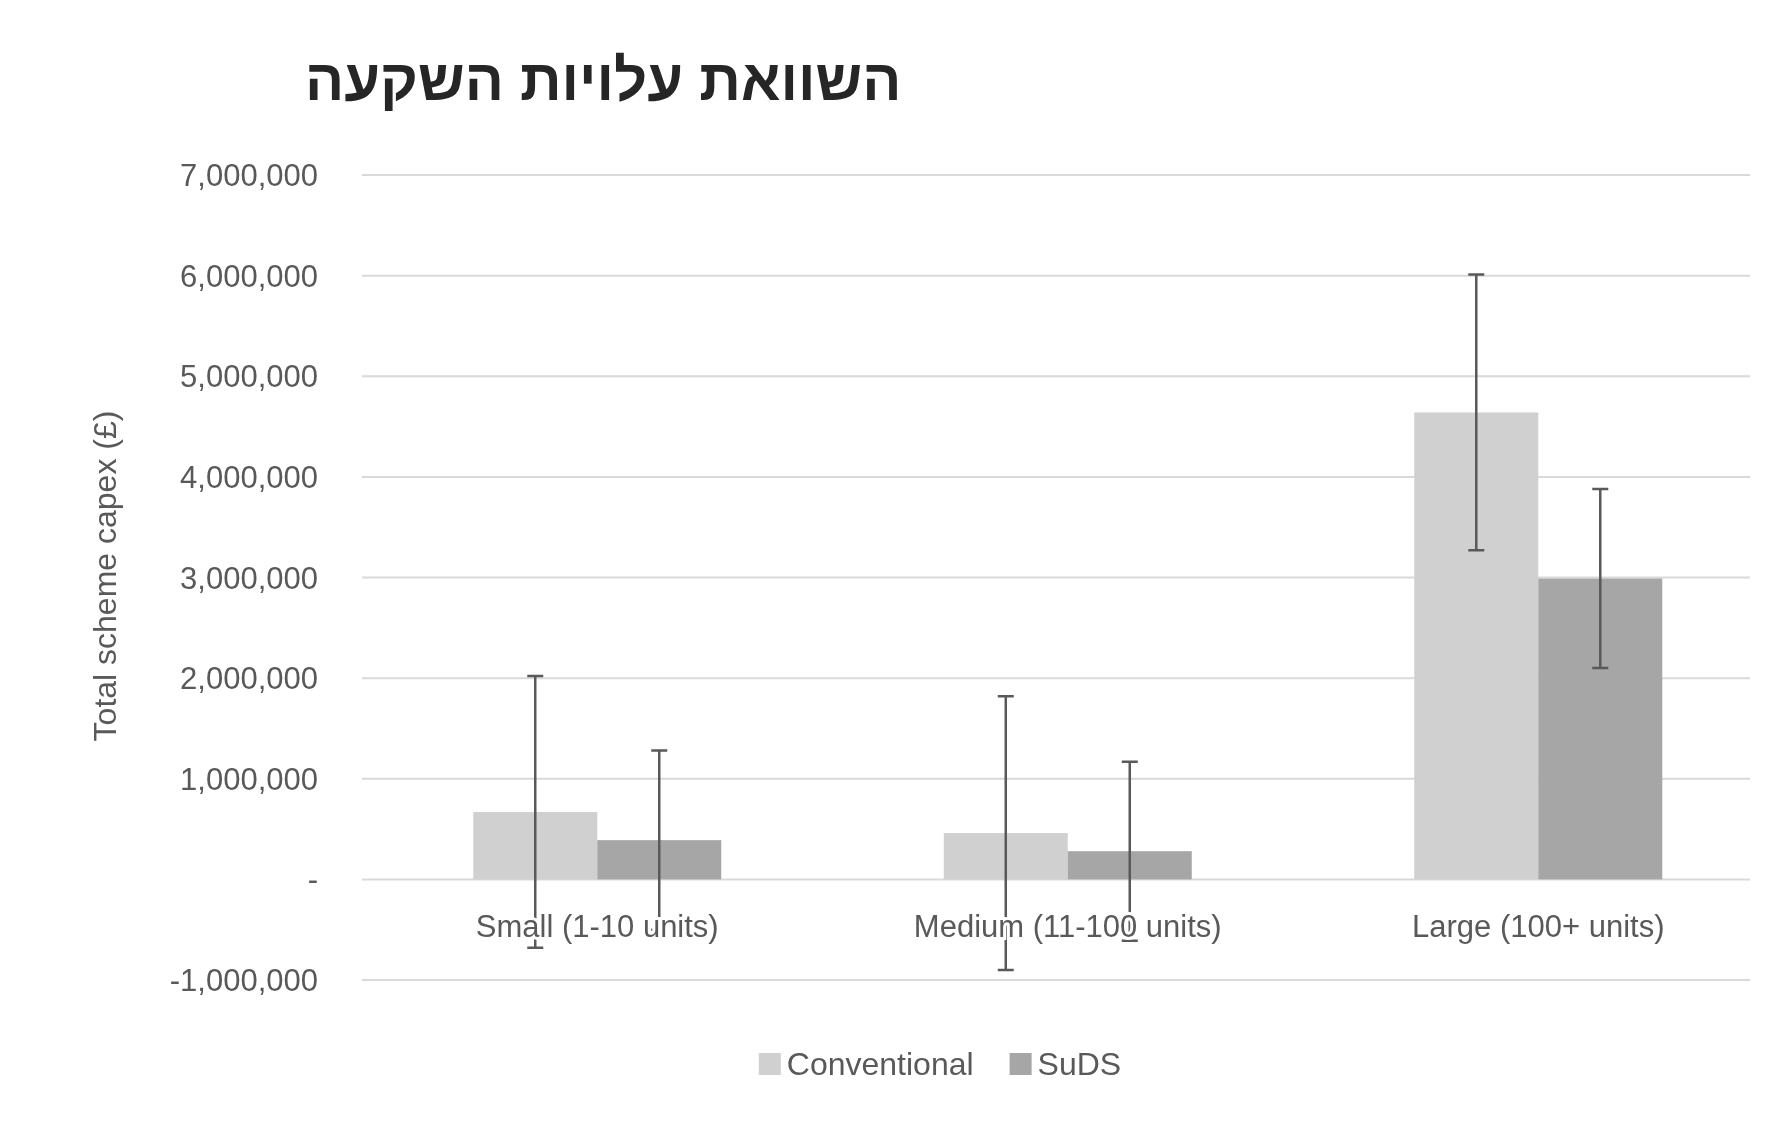 The image size is (1770, 1122). Describe the element at coordinates (603, 79) in the screenshot. I see `chart-title: השוואת עלויות השקעה` at that location.